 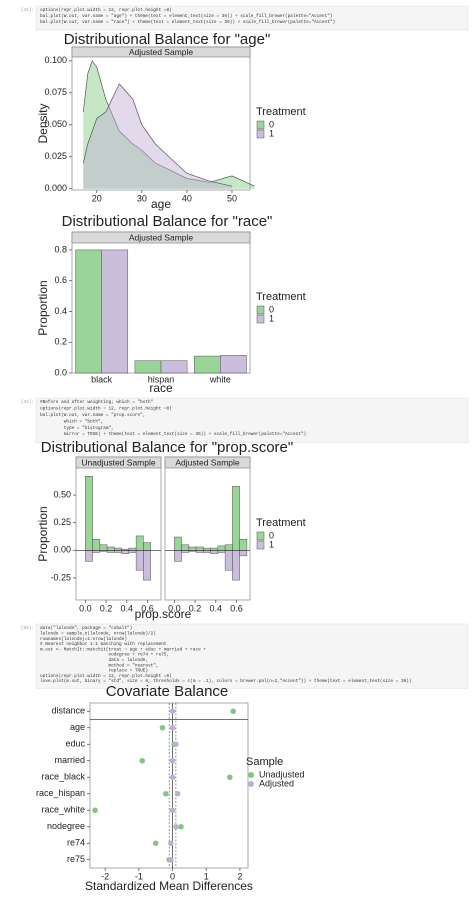 I want to click on x-axis-label: race, so click(x=161, y=388).